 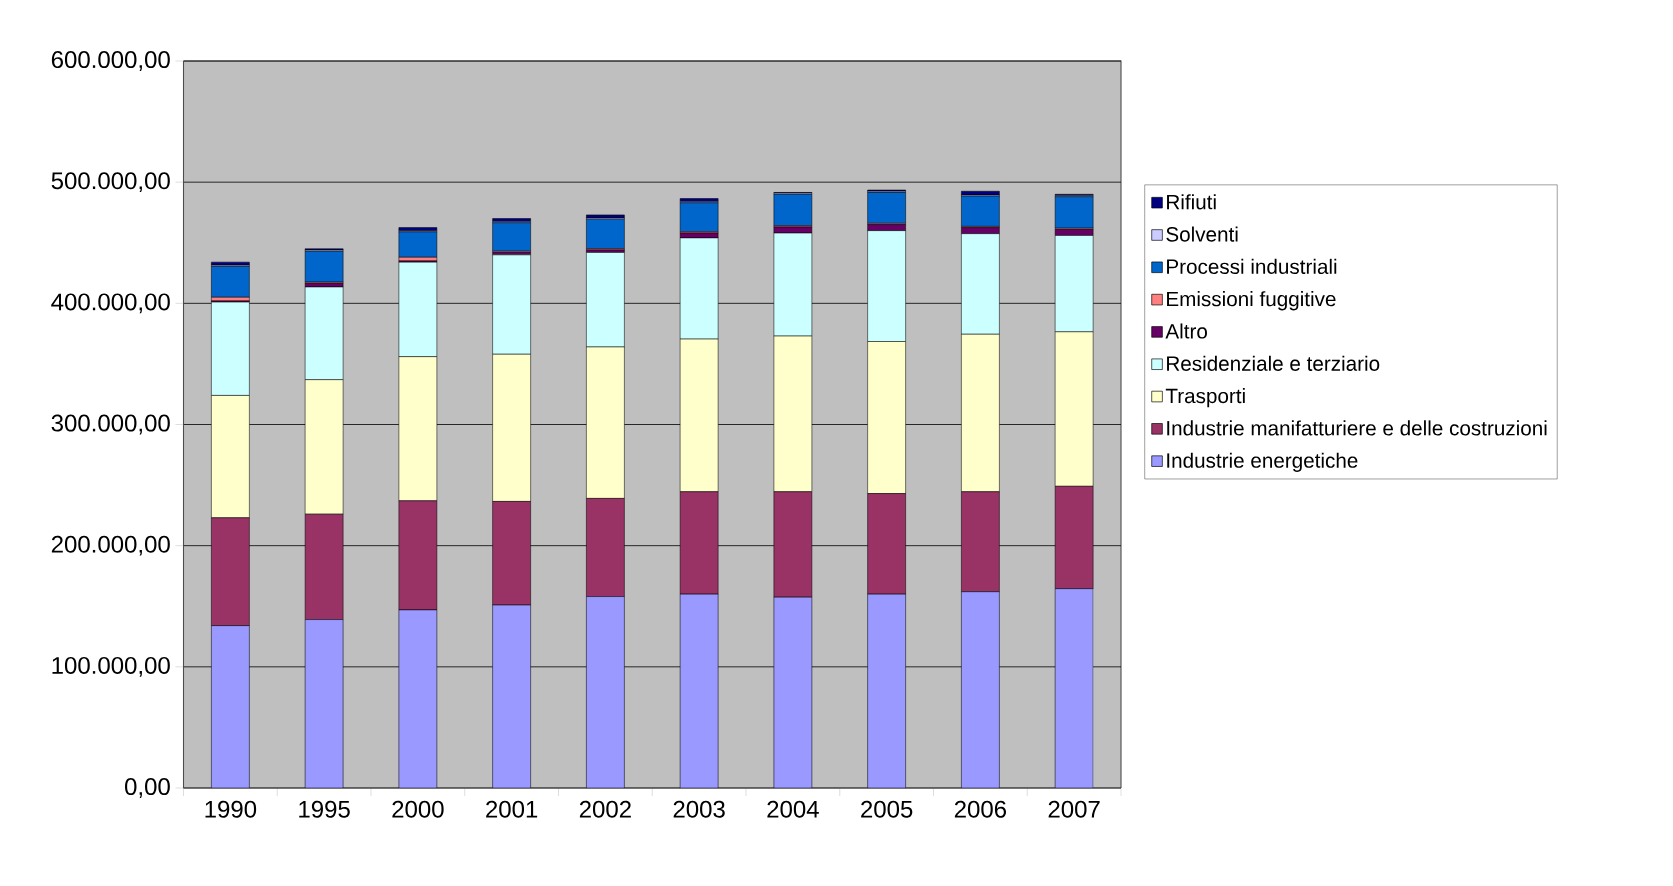 I want to click on y-tick-label: 400.000,00, so click(x=110, y=303).